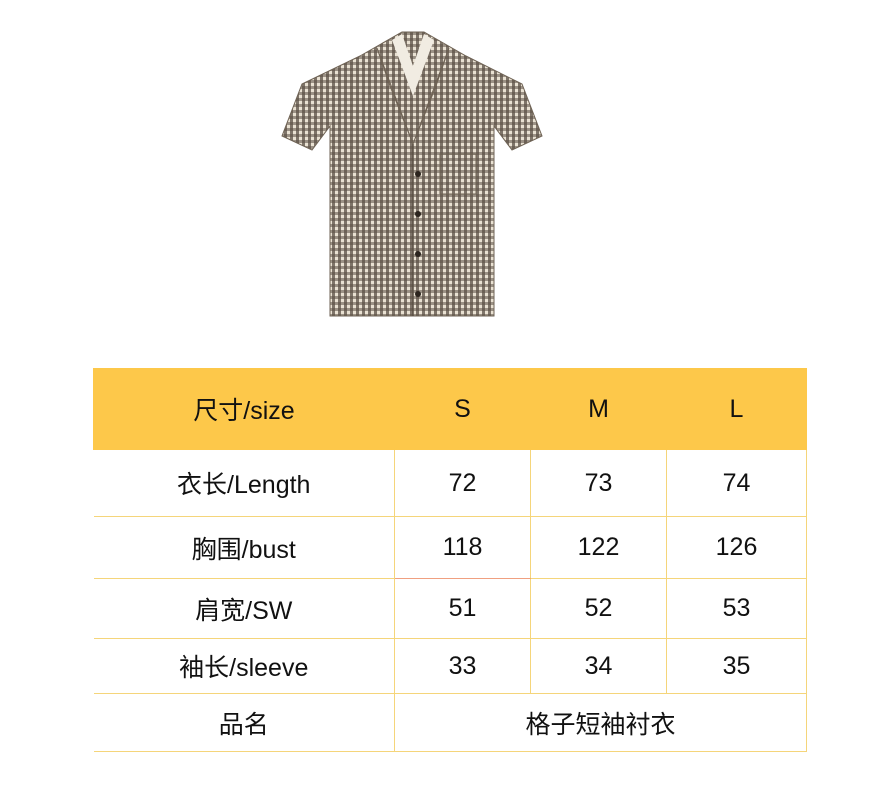 The width and height of the screenshot is (888, 788). I want to click on cell-s: 72, so click(462, 483).